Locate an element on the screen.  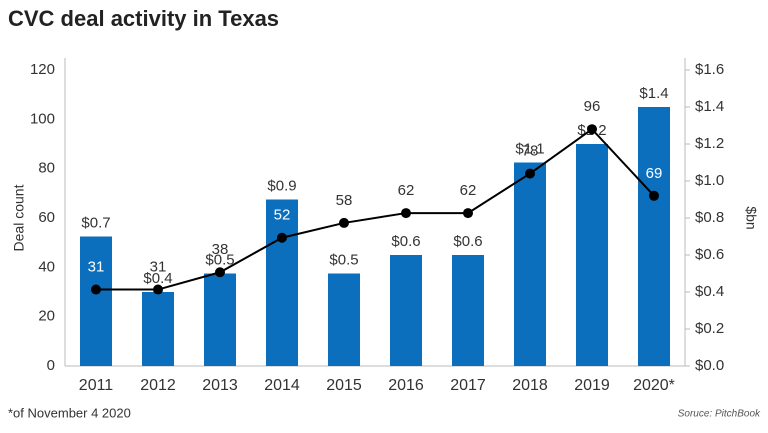
bar-value-label: $1.1 is located at coordinates (529, 148).